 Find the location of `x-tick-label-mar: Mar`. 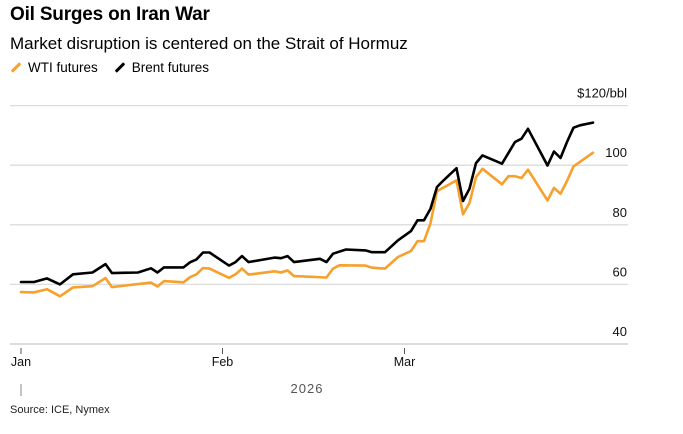

x-tick-label-mar: Mar is located at coordinates (405, 362).